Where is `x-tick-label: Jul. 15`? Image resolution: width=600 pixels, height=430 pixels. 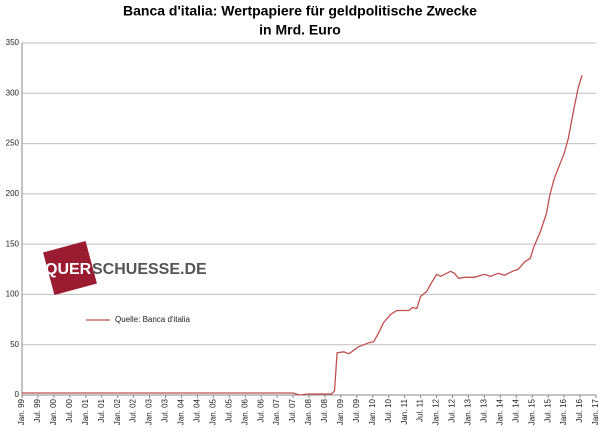 x-tick-label: Jul. 15 is located at coordinates (547, 410).